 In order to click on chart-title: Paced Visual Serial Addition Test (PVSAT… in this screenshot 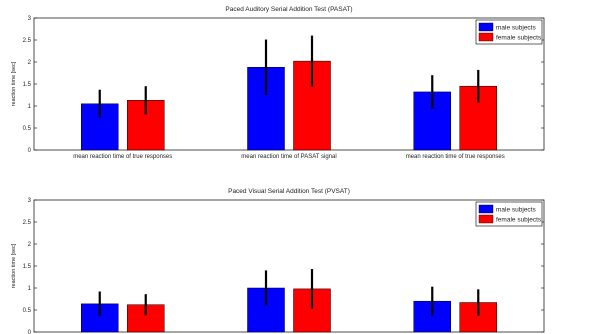, I will do `click(289, 191)`.